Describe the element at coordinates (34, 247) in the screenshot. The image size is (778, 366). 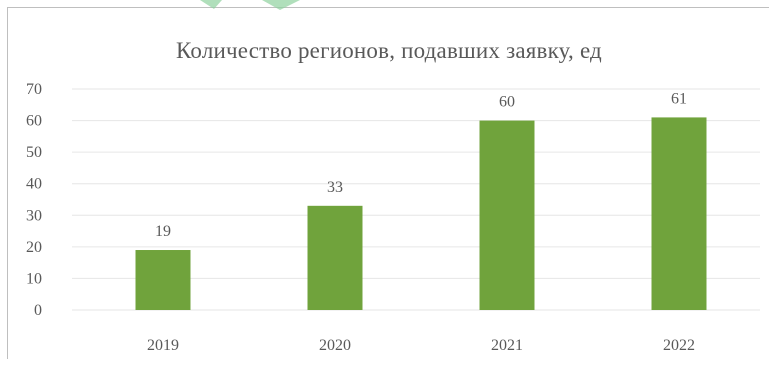
I see `y-tick-label: 20` at that location.